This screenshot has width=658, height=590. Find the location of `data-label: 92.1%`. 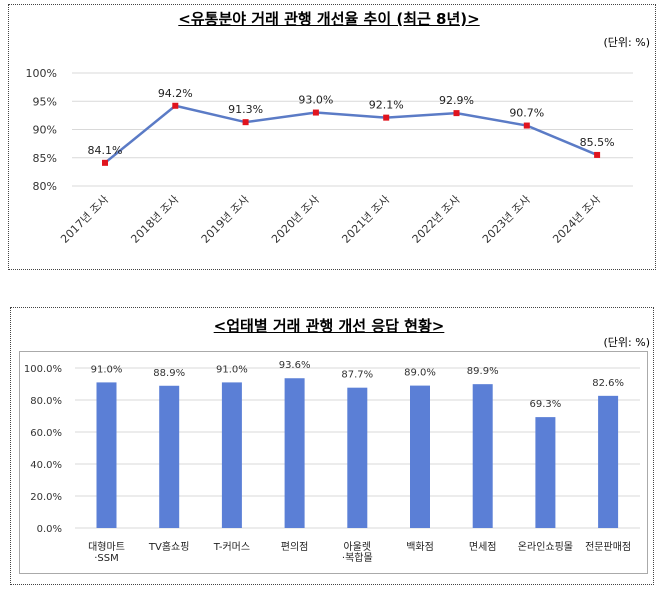

data-label: 92.1% is located at coordinates (386, 105).